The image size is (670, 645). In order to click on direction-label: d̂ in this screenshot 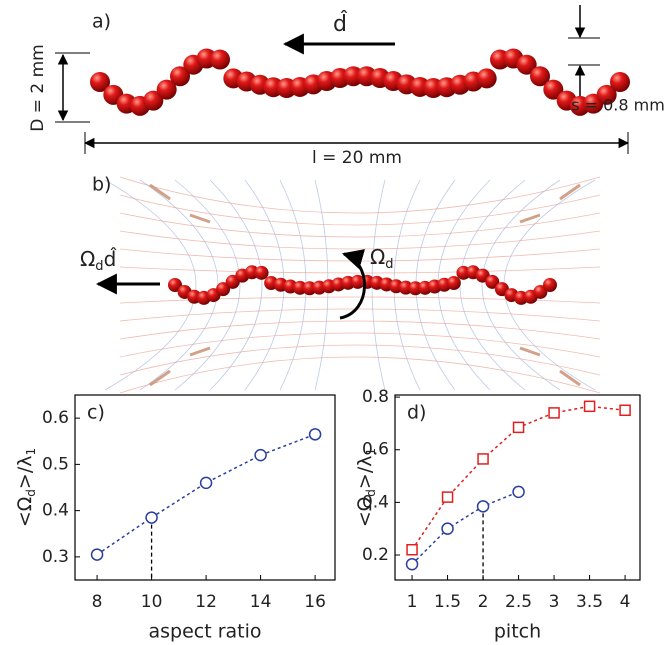, I will do `click(340, 24)`.